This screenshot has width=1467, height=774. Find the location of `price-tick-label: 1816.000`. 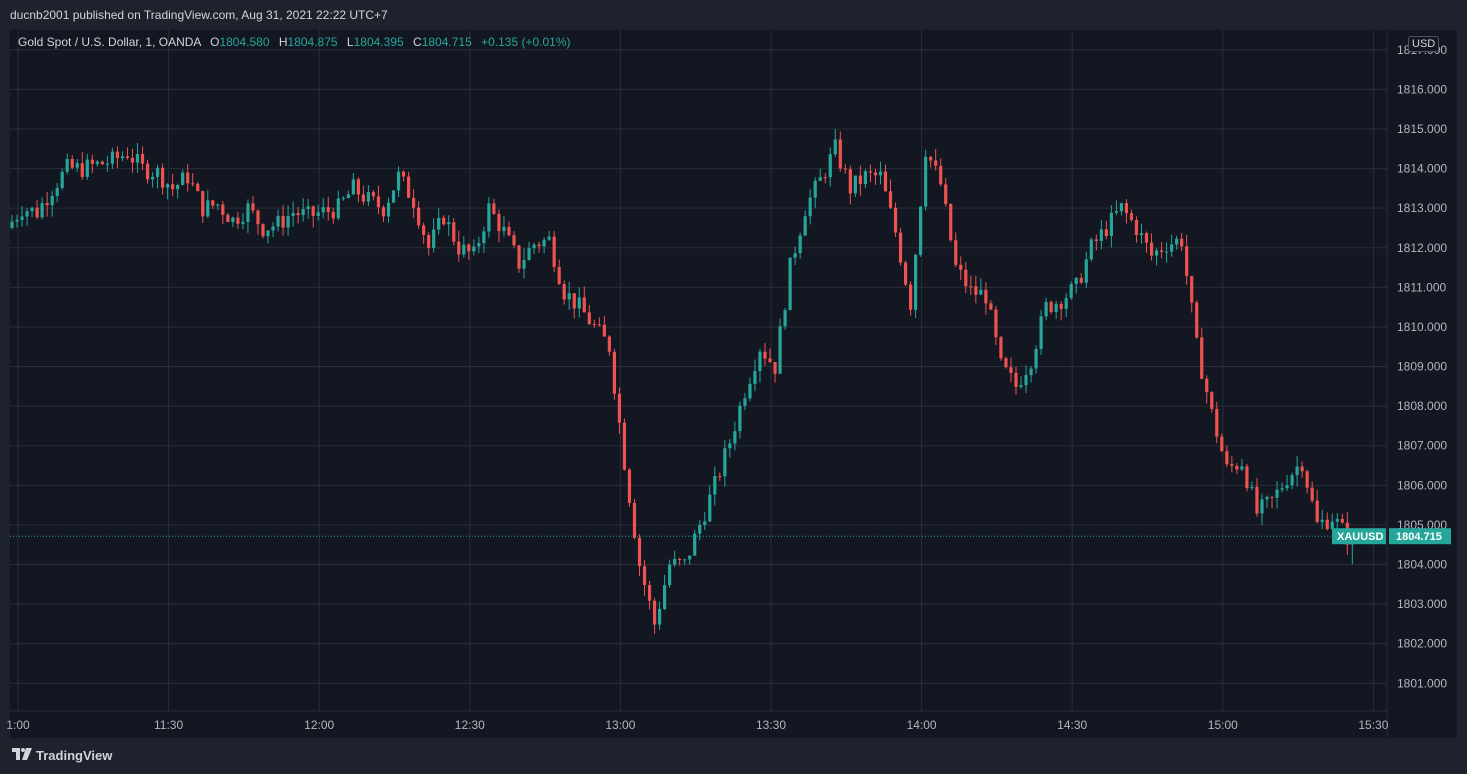

price-tick-label: 1816.000 is located at coordinates (1422, 89).